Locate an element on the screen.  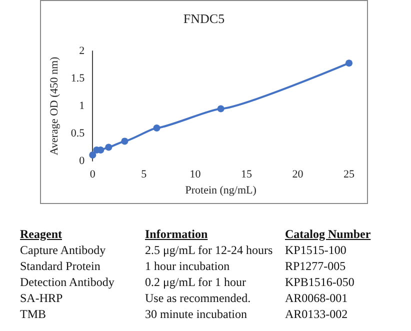
y-tick-label: 1.5 is located at coordinates (78, 78).